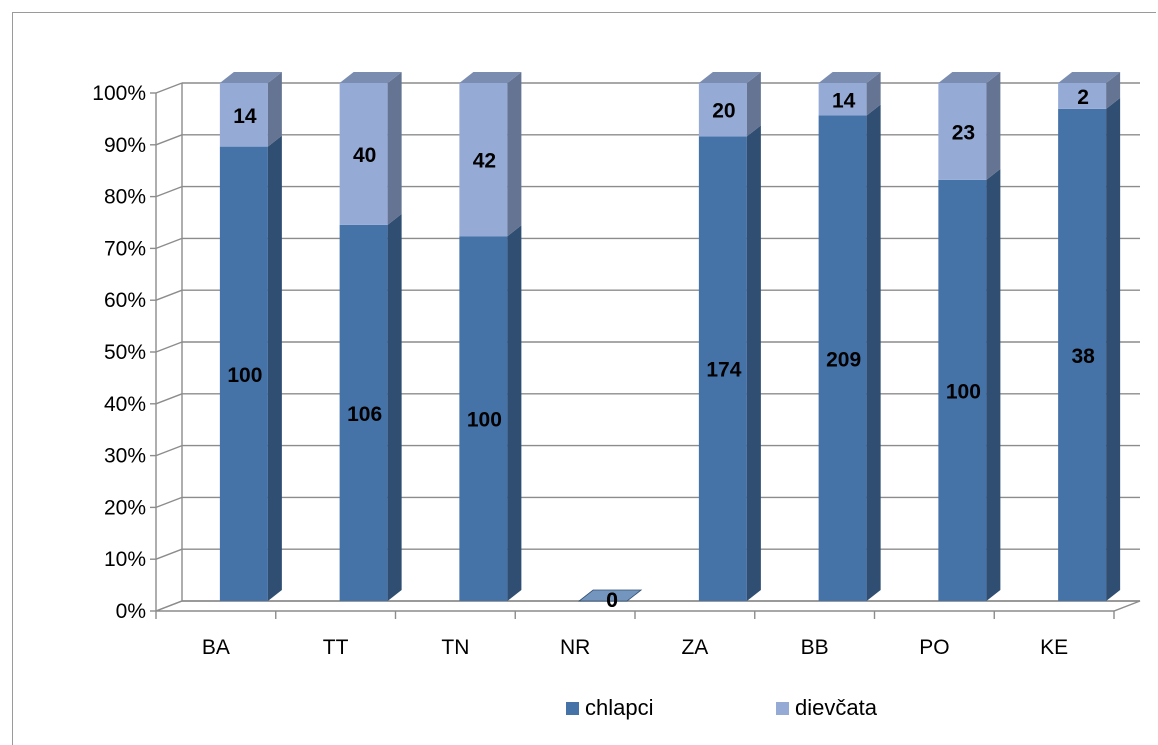  Describe the element at coordinates (131, 611) in the screenshot. I see `y-tick-label: 0%` at that location.